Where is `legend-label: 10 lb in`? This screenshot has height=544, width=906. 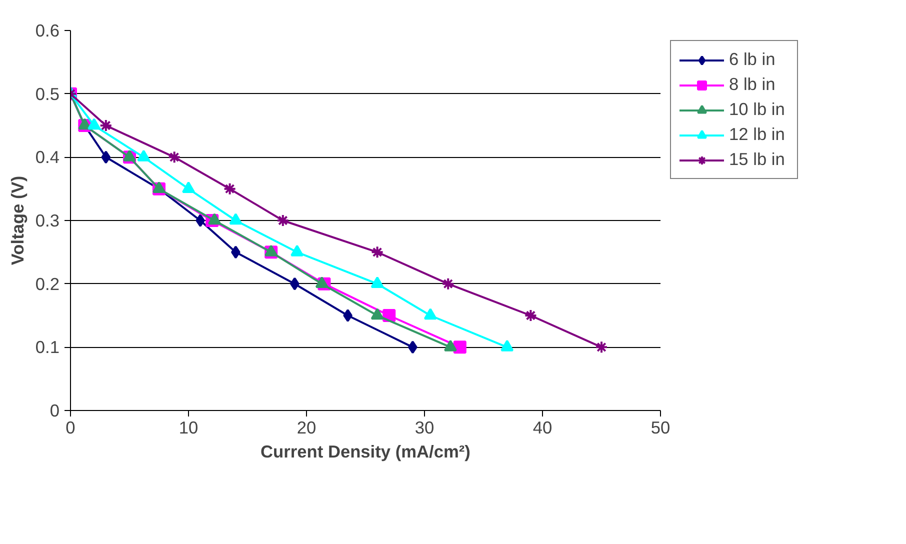 legend-label: 10 lb in is located at coordinates (757, 109).